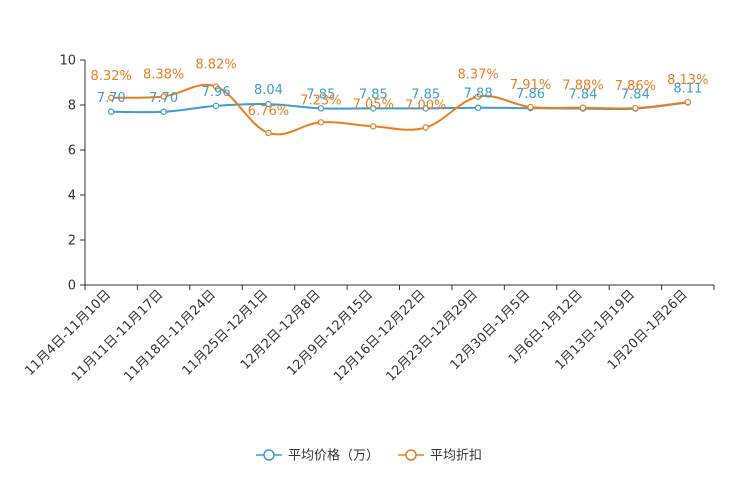  What do you see at coordinates (72, 241) in the screenshot?
I see `y-tick-label: 2` at bounding box center [72, 241].